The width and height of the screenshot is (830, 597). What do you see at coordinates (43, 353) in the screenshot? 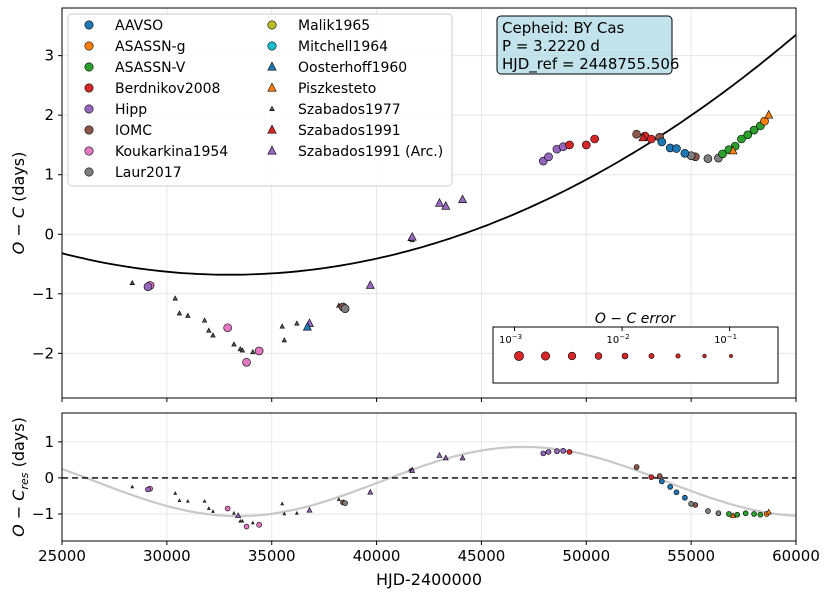
I see `top-y-tick-label: −2` at bounding box center [43, 353].